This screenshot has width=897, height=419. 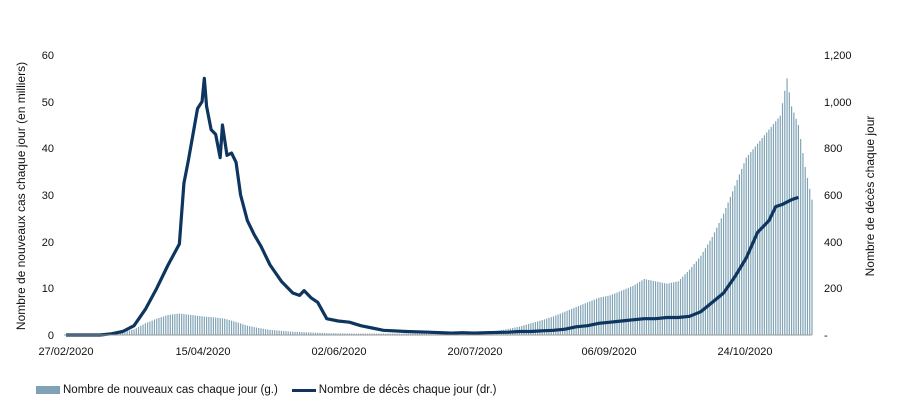 What do you see at coordinates (833, 196) in the screenshot?
I see `right-tick: 600` at bounding box center [833, 196].